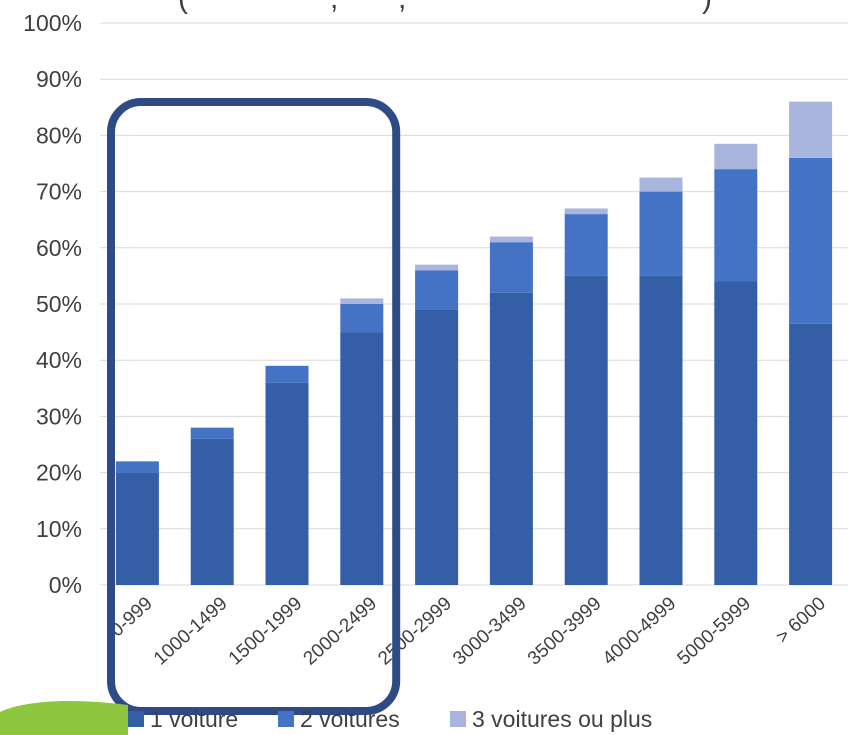  Describe the element at coordinates (801, 620) in the screenshot. I see `x-tick-label: > 6000` at that location.